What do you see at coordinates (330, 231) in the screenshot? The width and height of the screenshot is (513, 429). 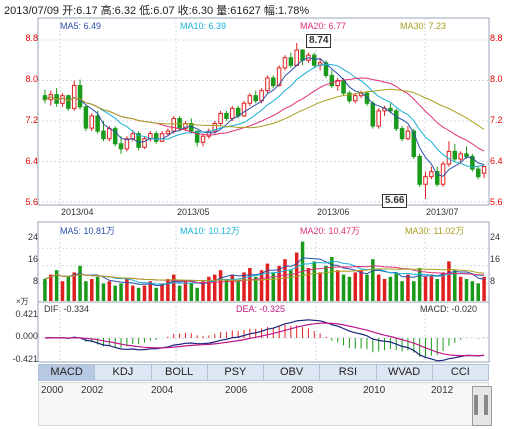 I see `vol-ma20-label: MA20: 10.47万` at bounding box center [330, 231].